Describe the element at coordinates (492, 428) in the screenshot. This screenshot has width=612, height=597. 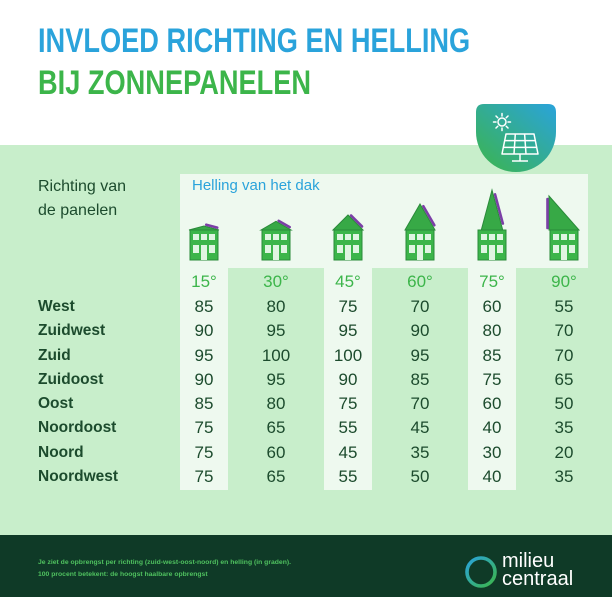
I see `yield-value-cell: 40` at that location.